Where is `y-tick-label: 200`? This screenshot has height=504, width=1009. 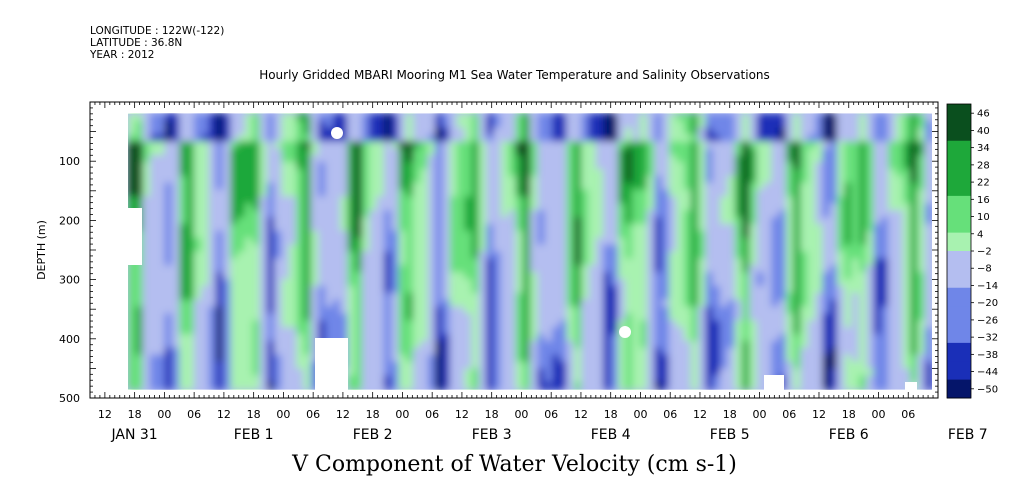
y-tick-label: 200 is located at coordinates (69, 220).